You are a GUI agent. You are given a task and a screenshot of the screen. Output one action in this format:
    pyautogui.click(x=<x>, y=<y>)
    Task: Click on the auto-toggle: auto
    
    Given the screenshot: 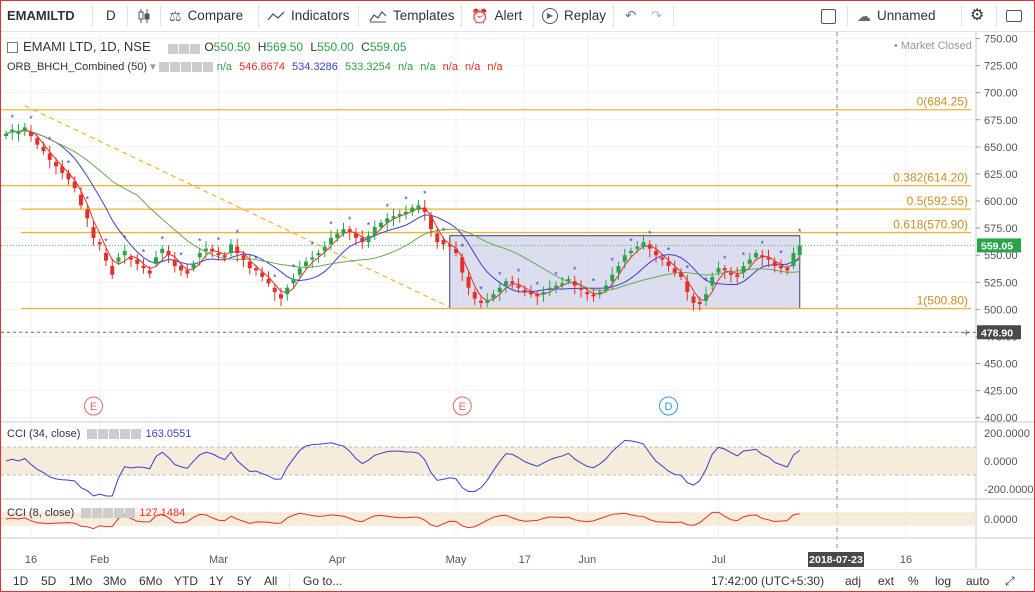 What is the action you would take?
    pyautogui.click(x=978, y=581)
    